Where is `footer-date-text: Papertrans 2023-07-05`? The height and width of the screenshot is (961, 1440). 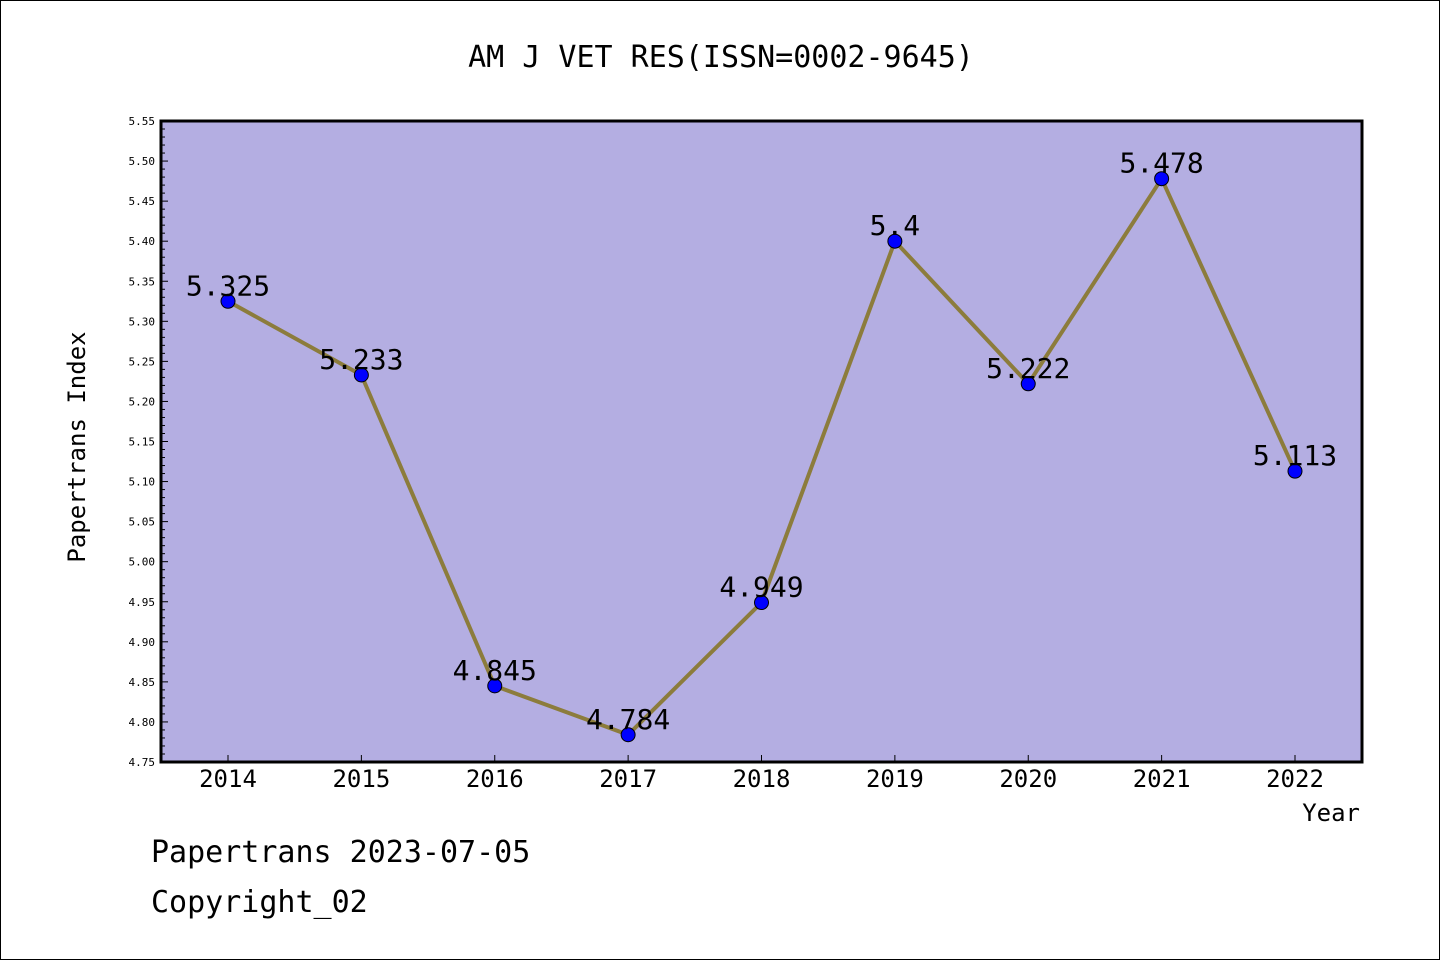
footer-date-text: Papertrans 2023-07-05 is located at coordinates (341, 852).